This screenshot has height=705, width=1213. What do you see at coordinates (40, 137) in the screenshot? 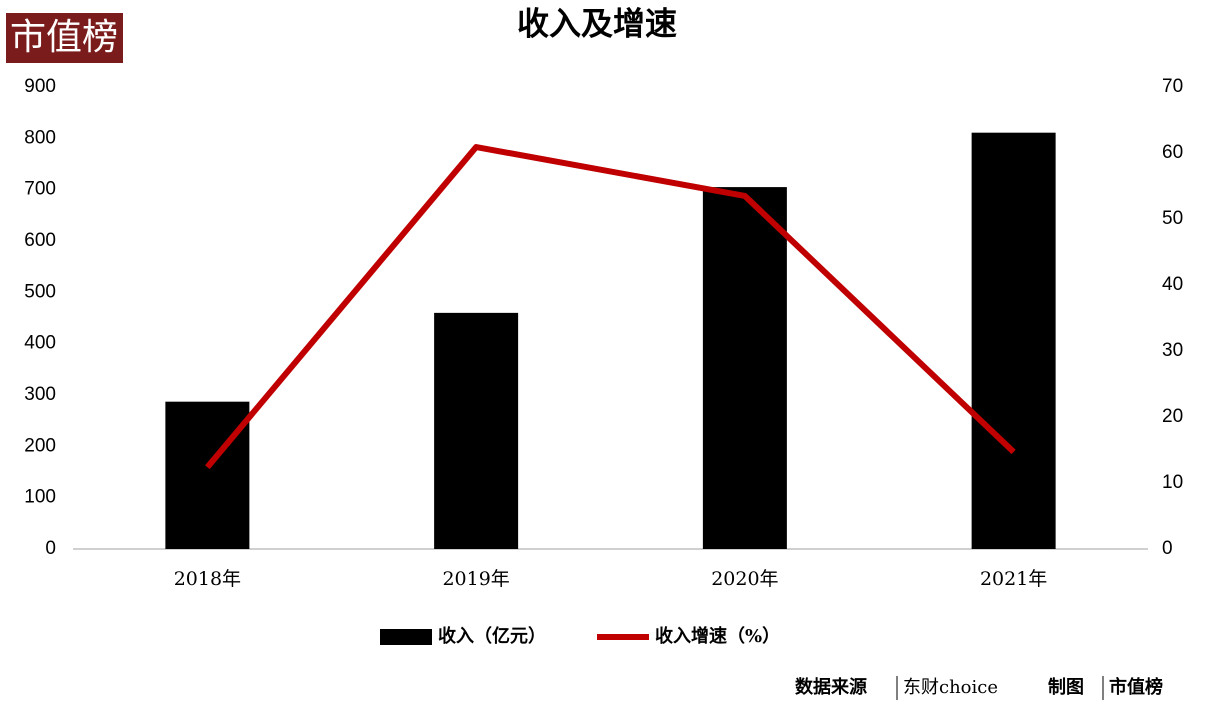
I see `y-tick-label: 800` at bounding box center [40, 137].